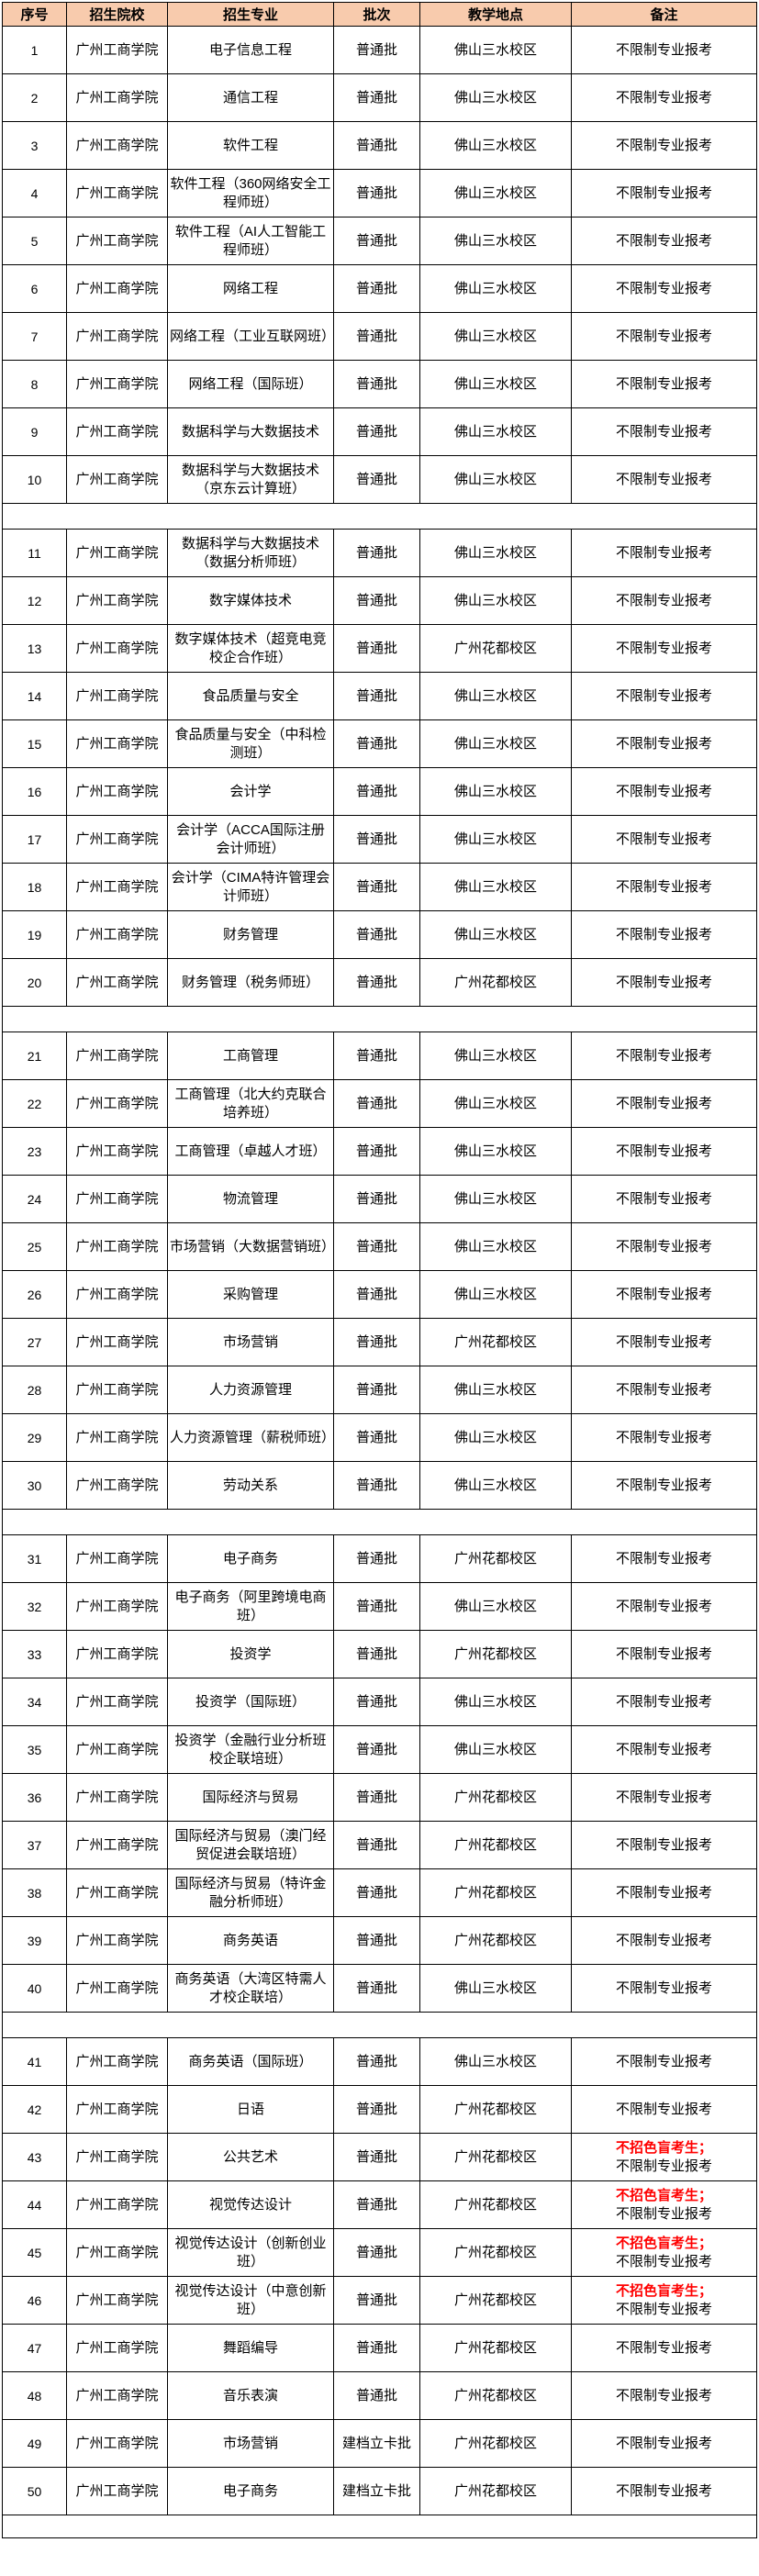  Describe the element at coordinates (251, 553) in the screenshot. I see `cell-major: 数据科学与大数据技术（数据分析师班）` at that location.